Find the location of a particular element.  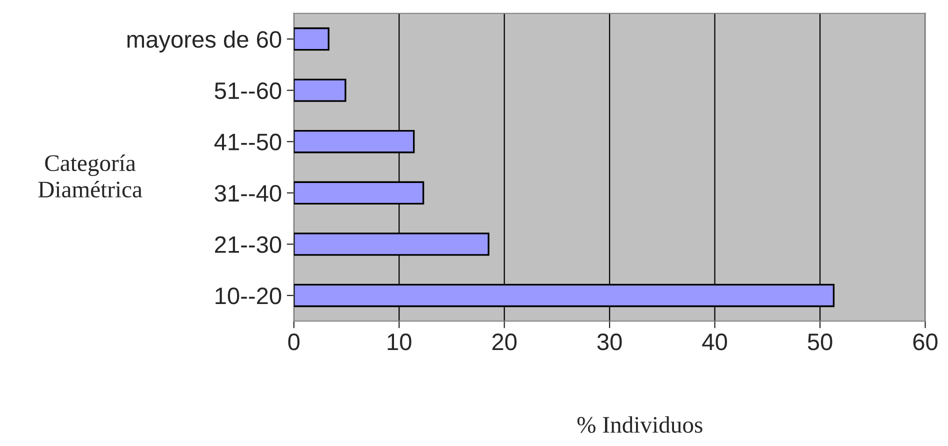

y-tick-label: 41--50 is located at coordinates (248, 142).